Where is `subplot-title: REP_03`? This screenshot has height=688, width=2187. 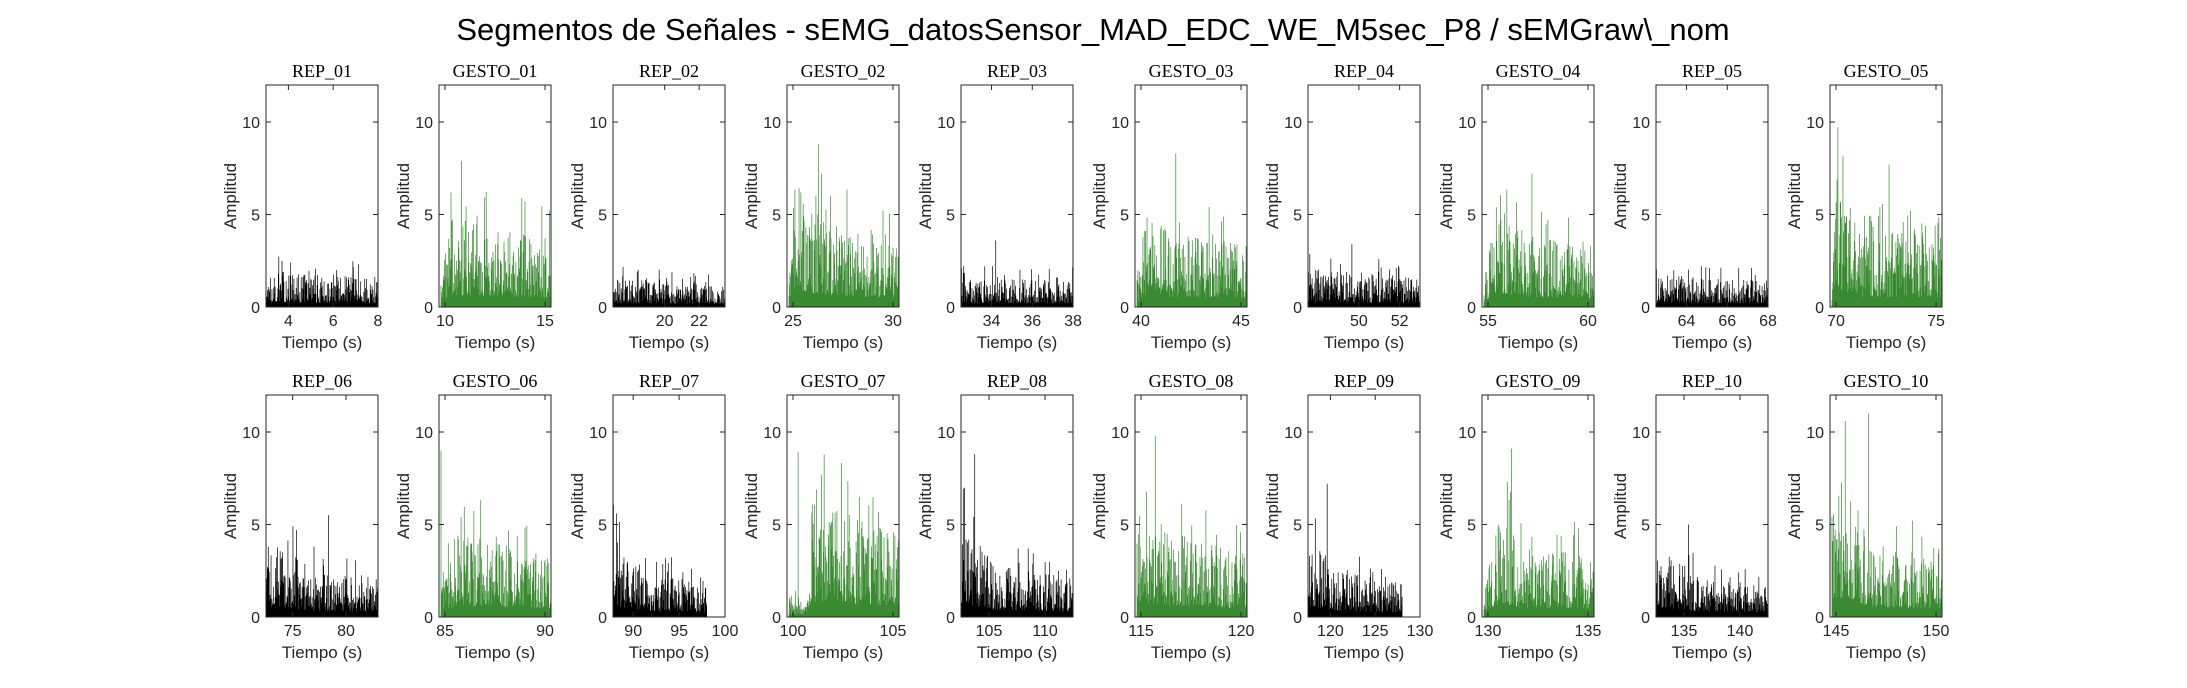
subplot-title: REP_03 is located at coordinates (1017, 71).